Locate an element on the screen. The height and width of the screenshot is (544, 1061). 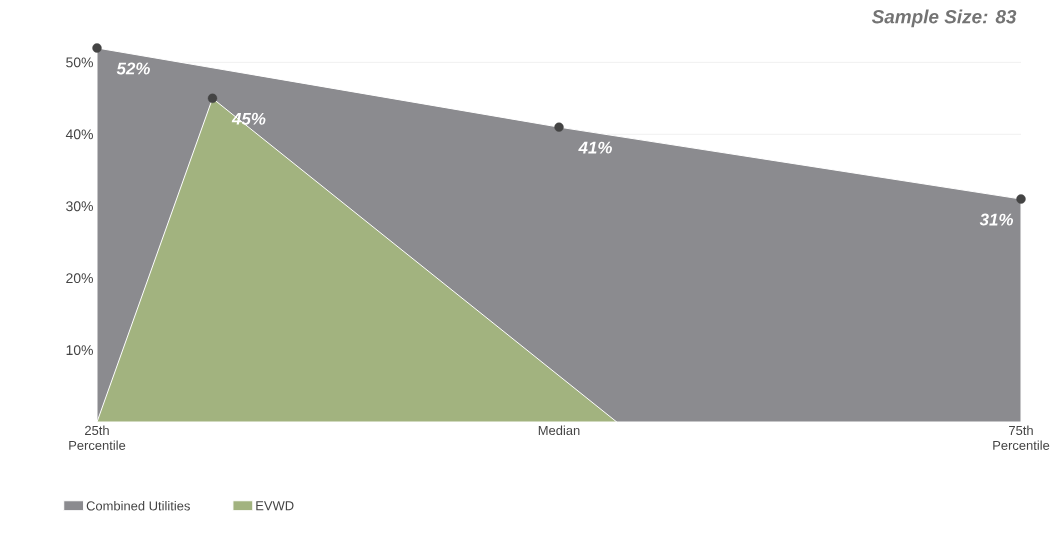
x-tick-label: 25th Percentile is located at coordinates (97, 437).